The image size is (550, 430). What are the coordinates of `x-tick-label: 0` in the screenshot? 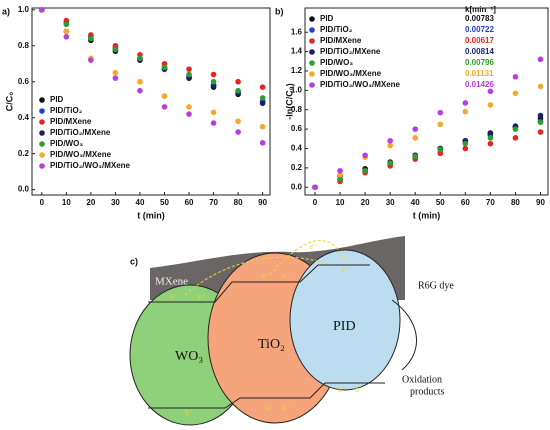 It's located at (42, 202).